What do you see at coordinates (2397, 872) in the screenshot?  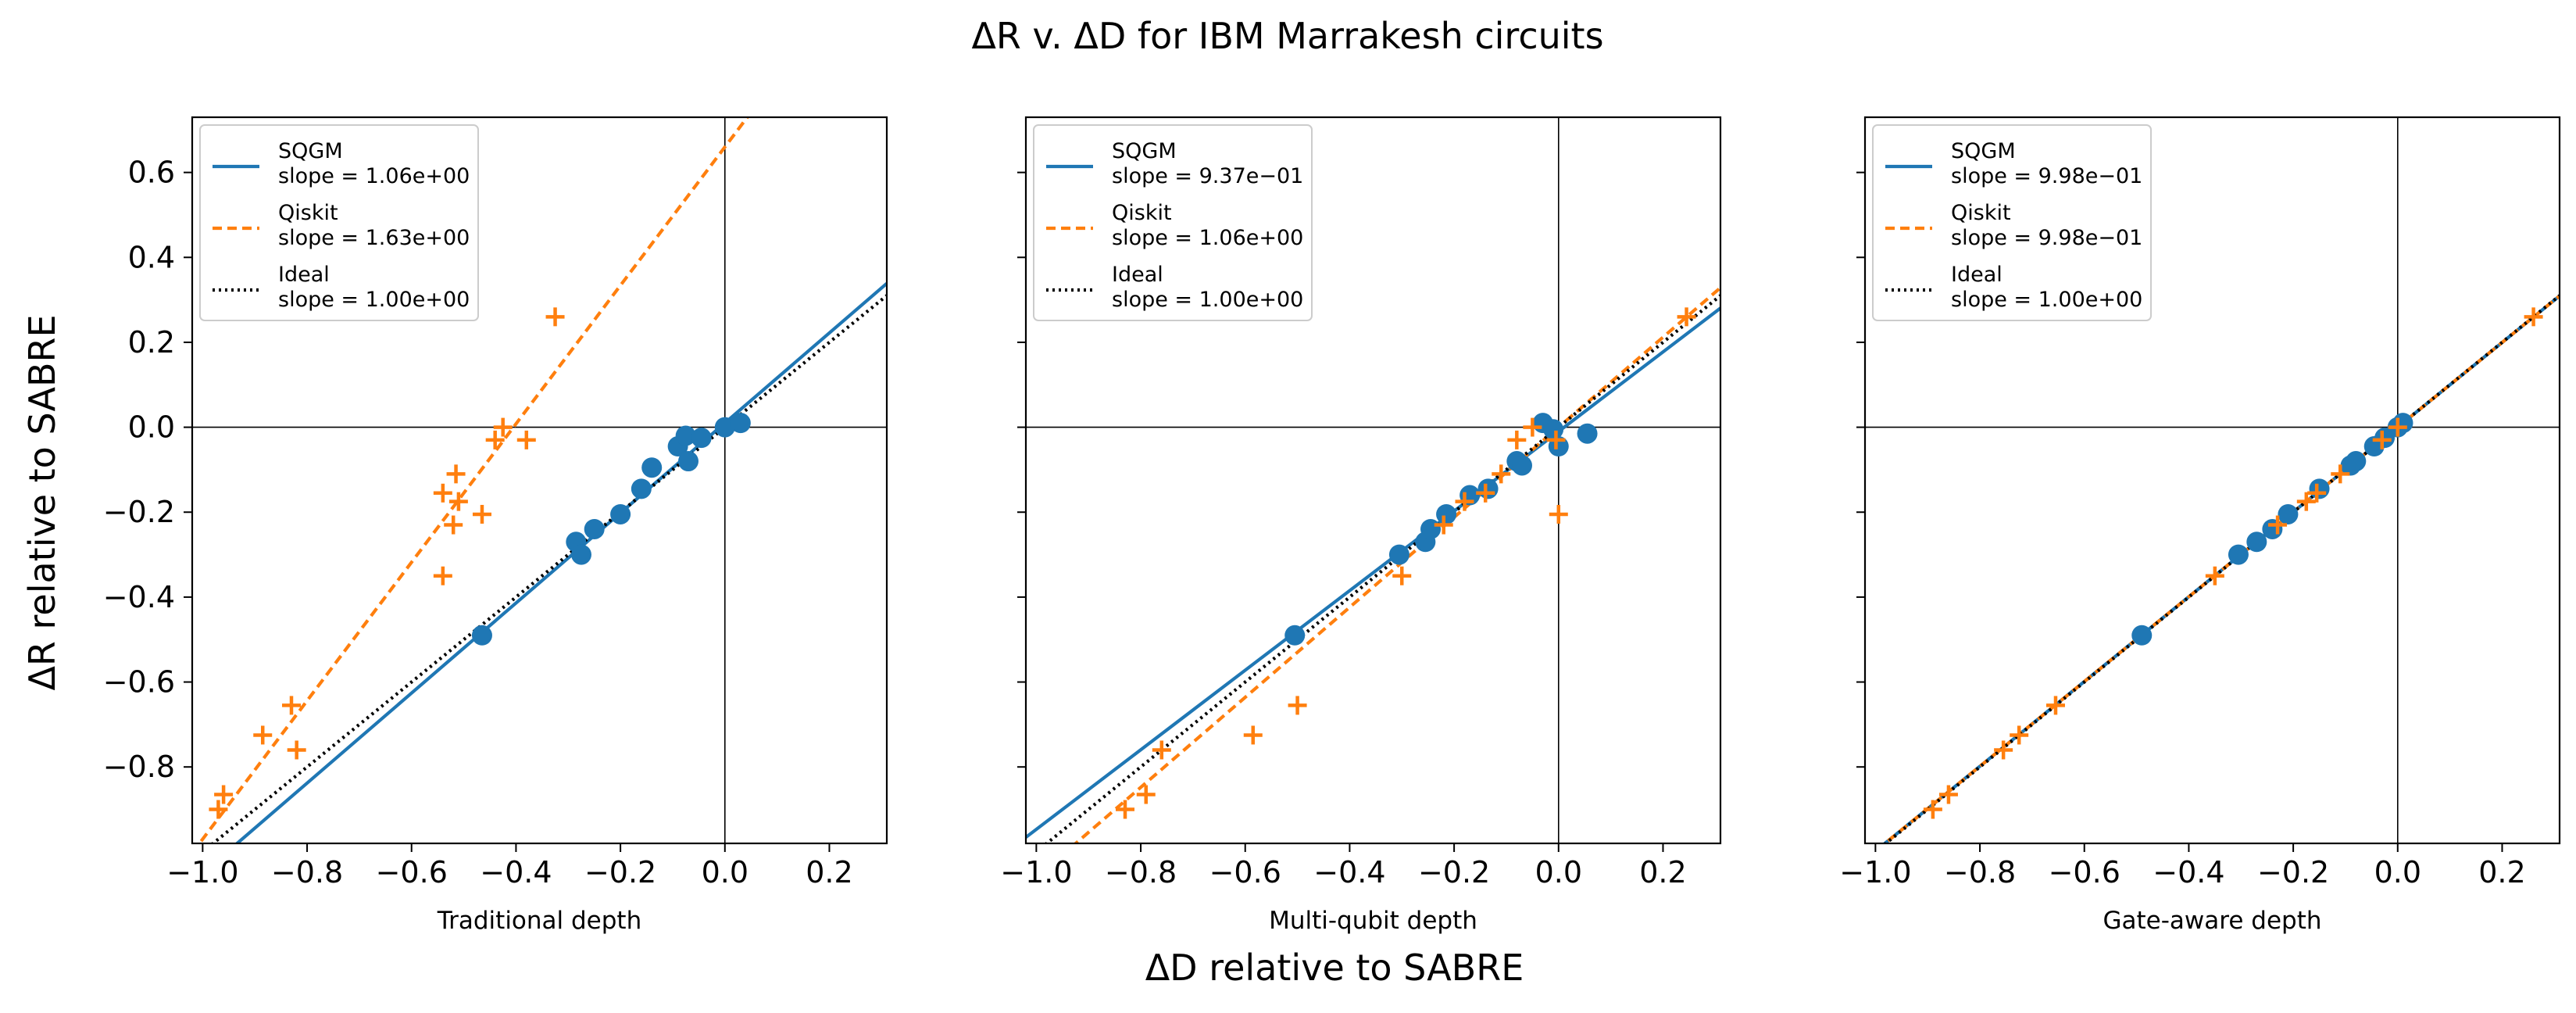 I see `panel-3-xtick-label-5: 0.0` at bounding box center [2397, 872].